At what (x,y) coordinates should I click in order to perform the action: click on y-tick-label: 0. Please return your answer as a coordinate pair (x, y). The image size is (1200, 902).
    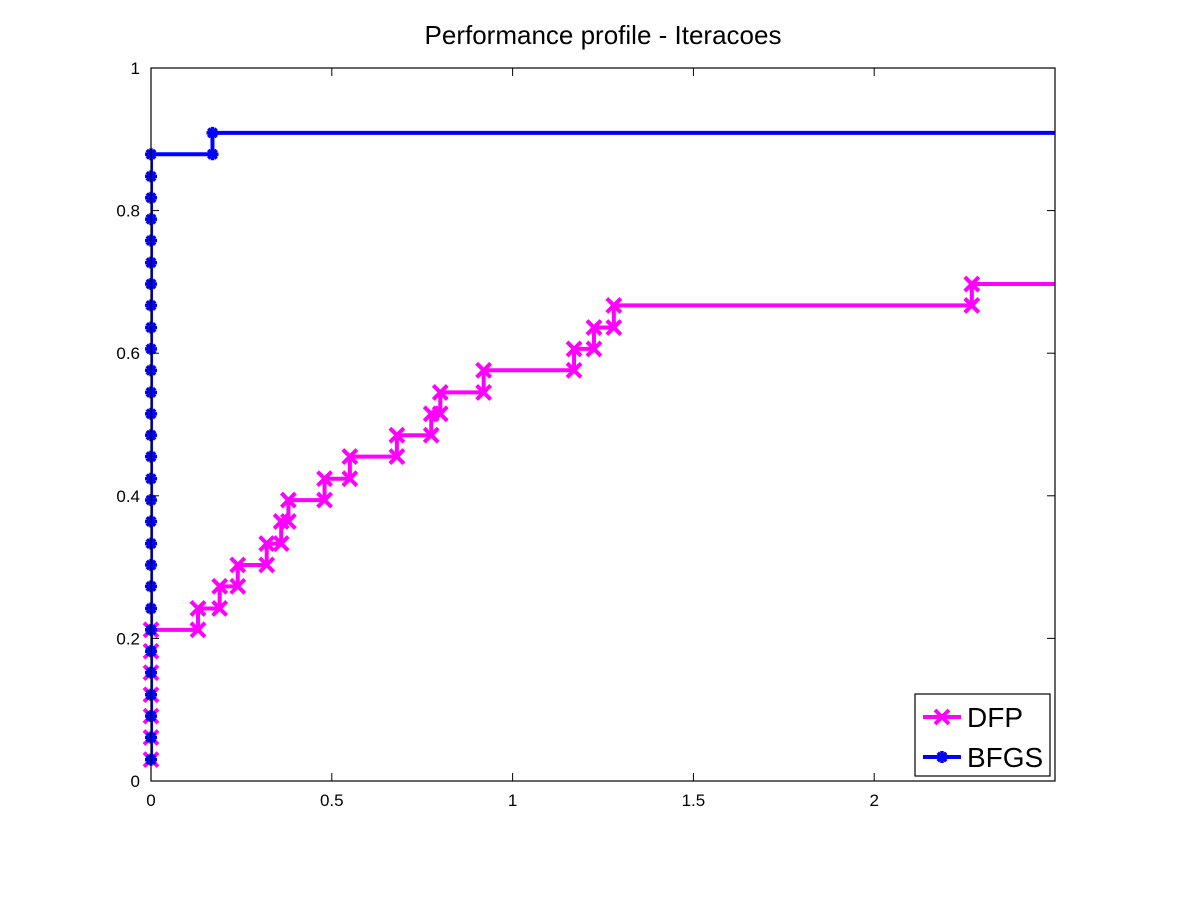
    Looking at the image, I should click on (135, 781).